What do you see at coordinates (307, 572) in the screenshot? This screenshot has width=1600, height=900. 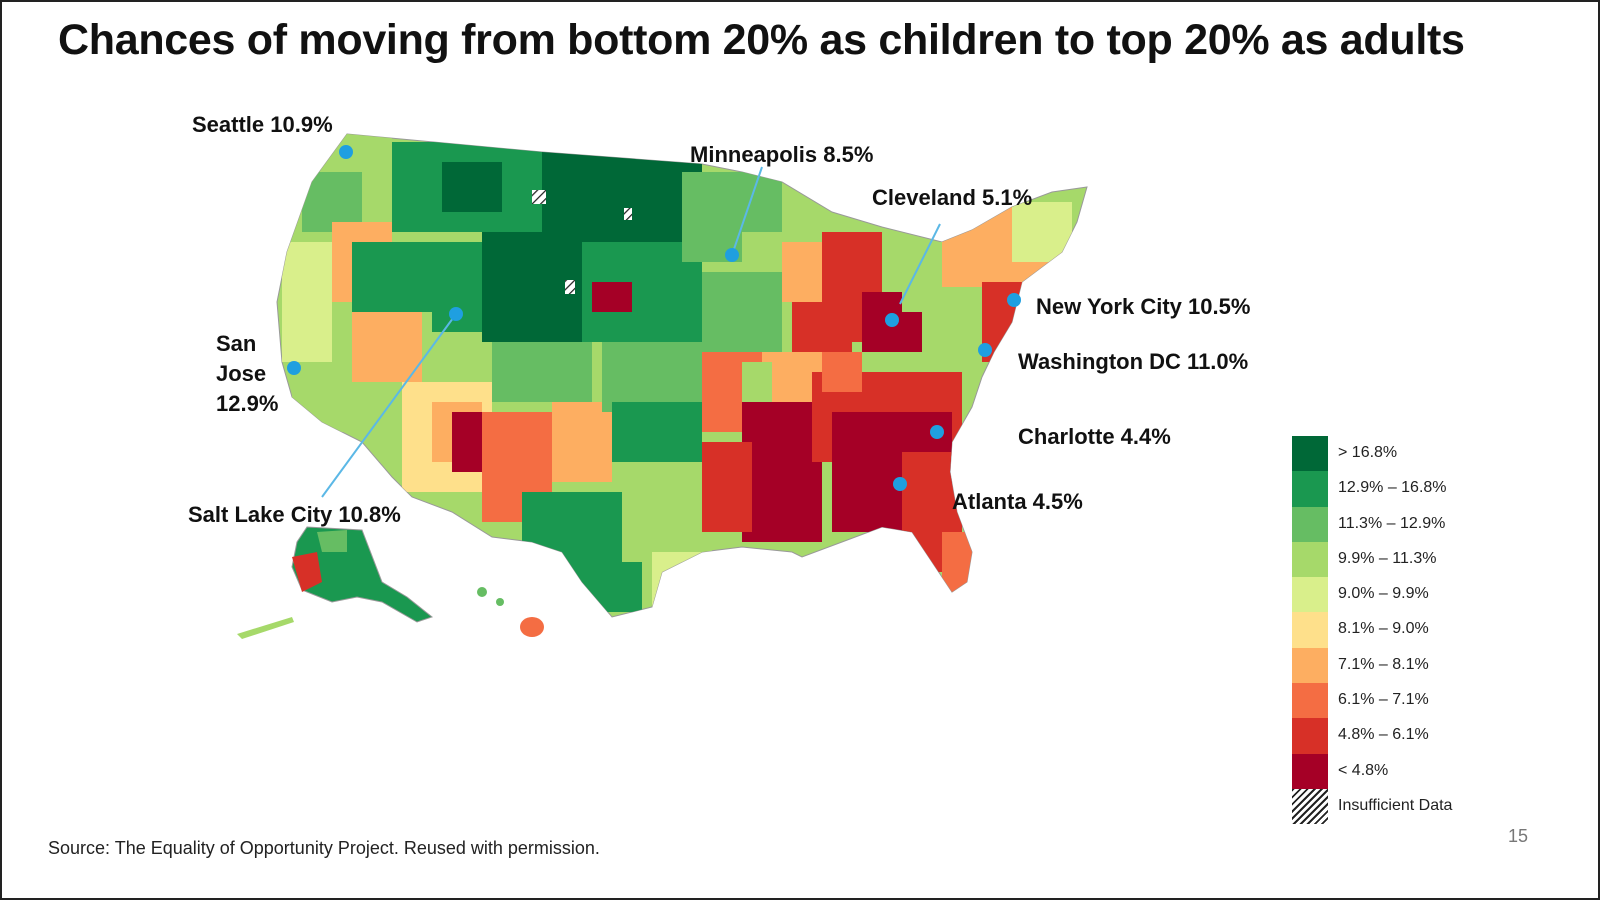 I see `alaska-west-region` at bounding box center [307, 572].